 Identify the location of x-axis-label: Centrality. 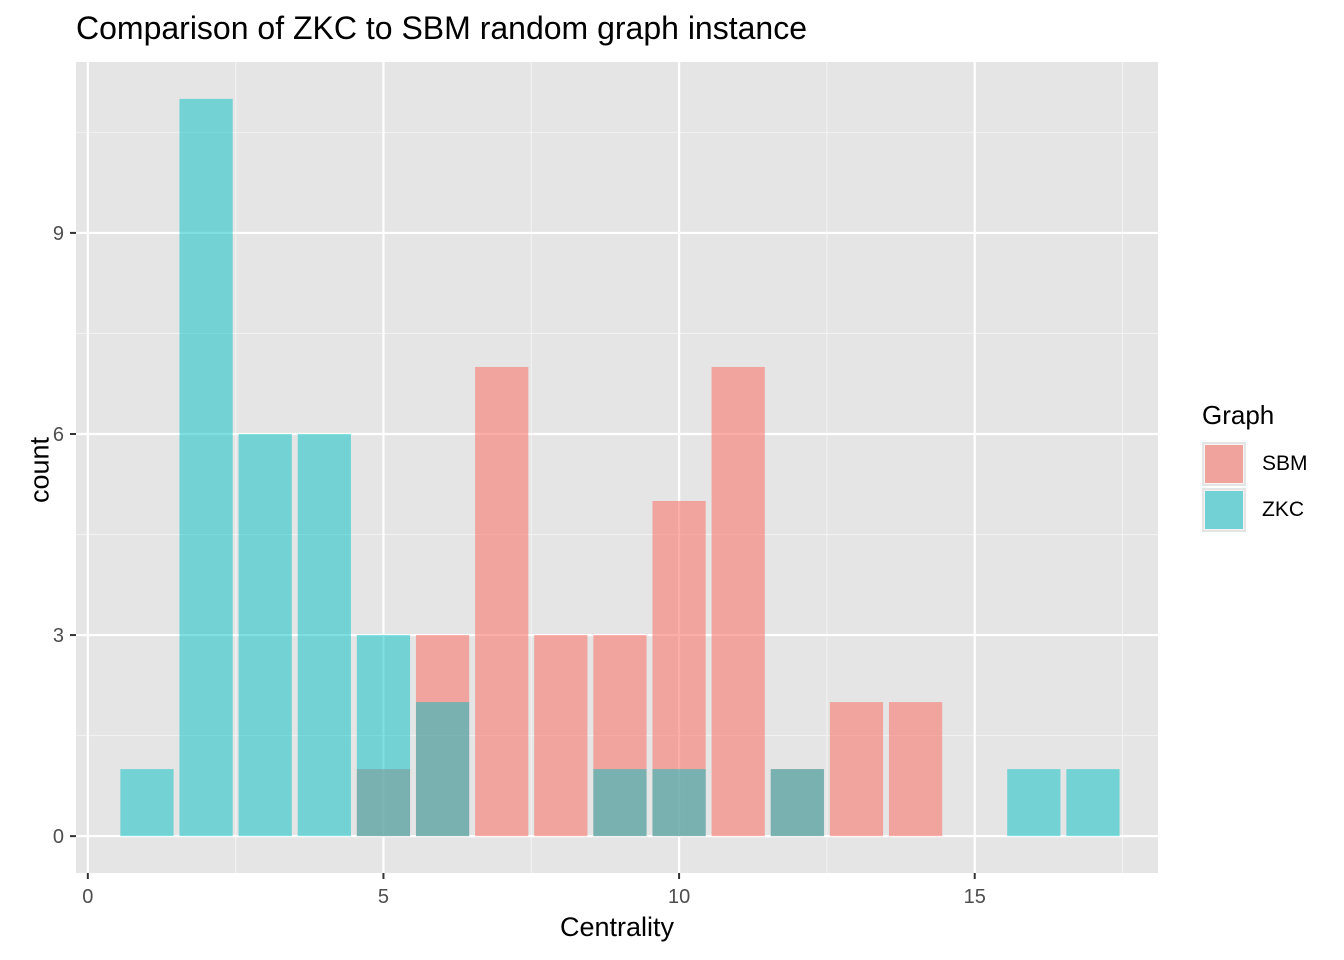
(617, 927).